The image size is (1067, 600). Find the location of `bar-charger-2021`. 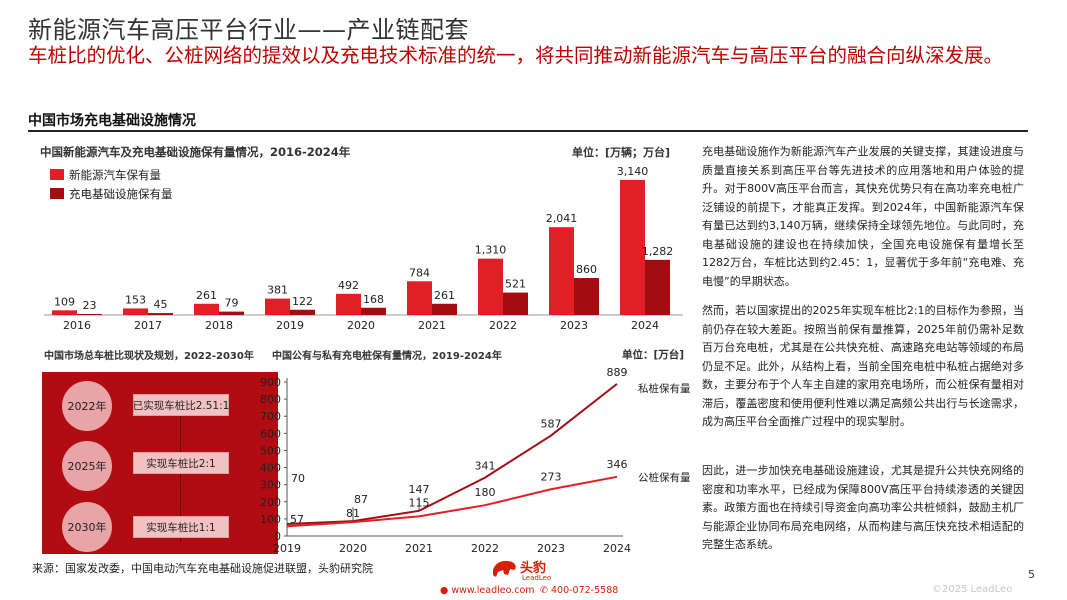

bar-charger-2021 is located at coordinates (444, 309).